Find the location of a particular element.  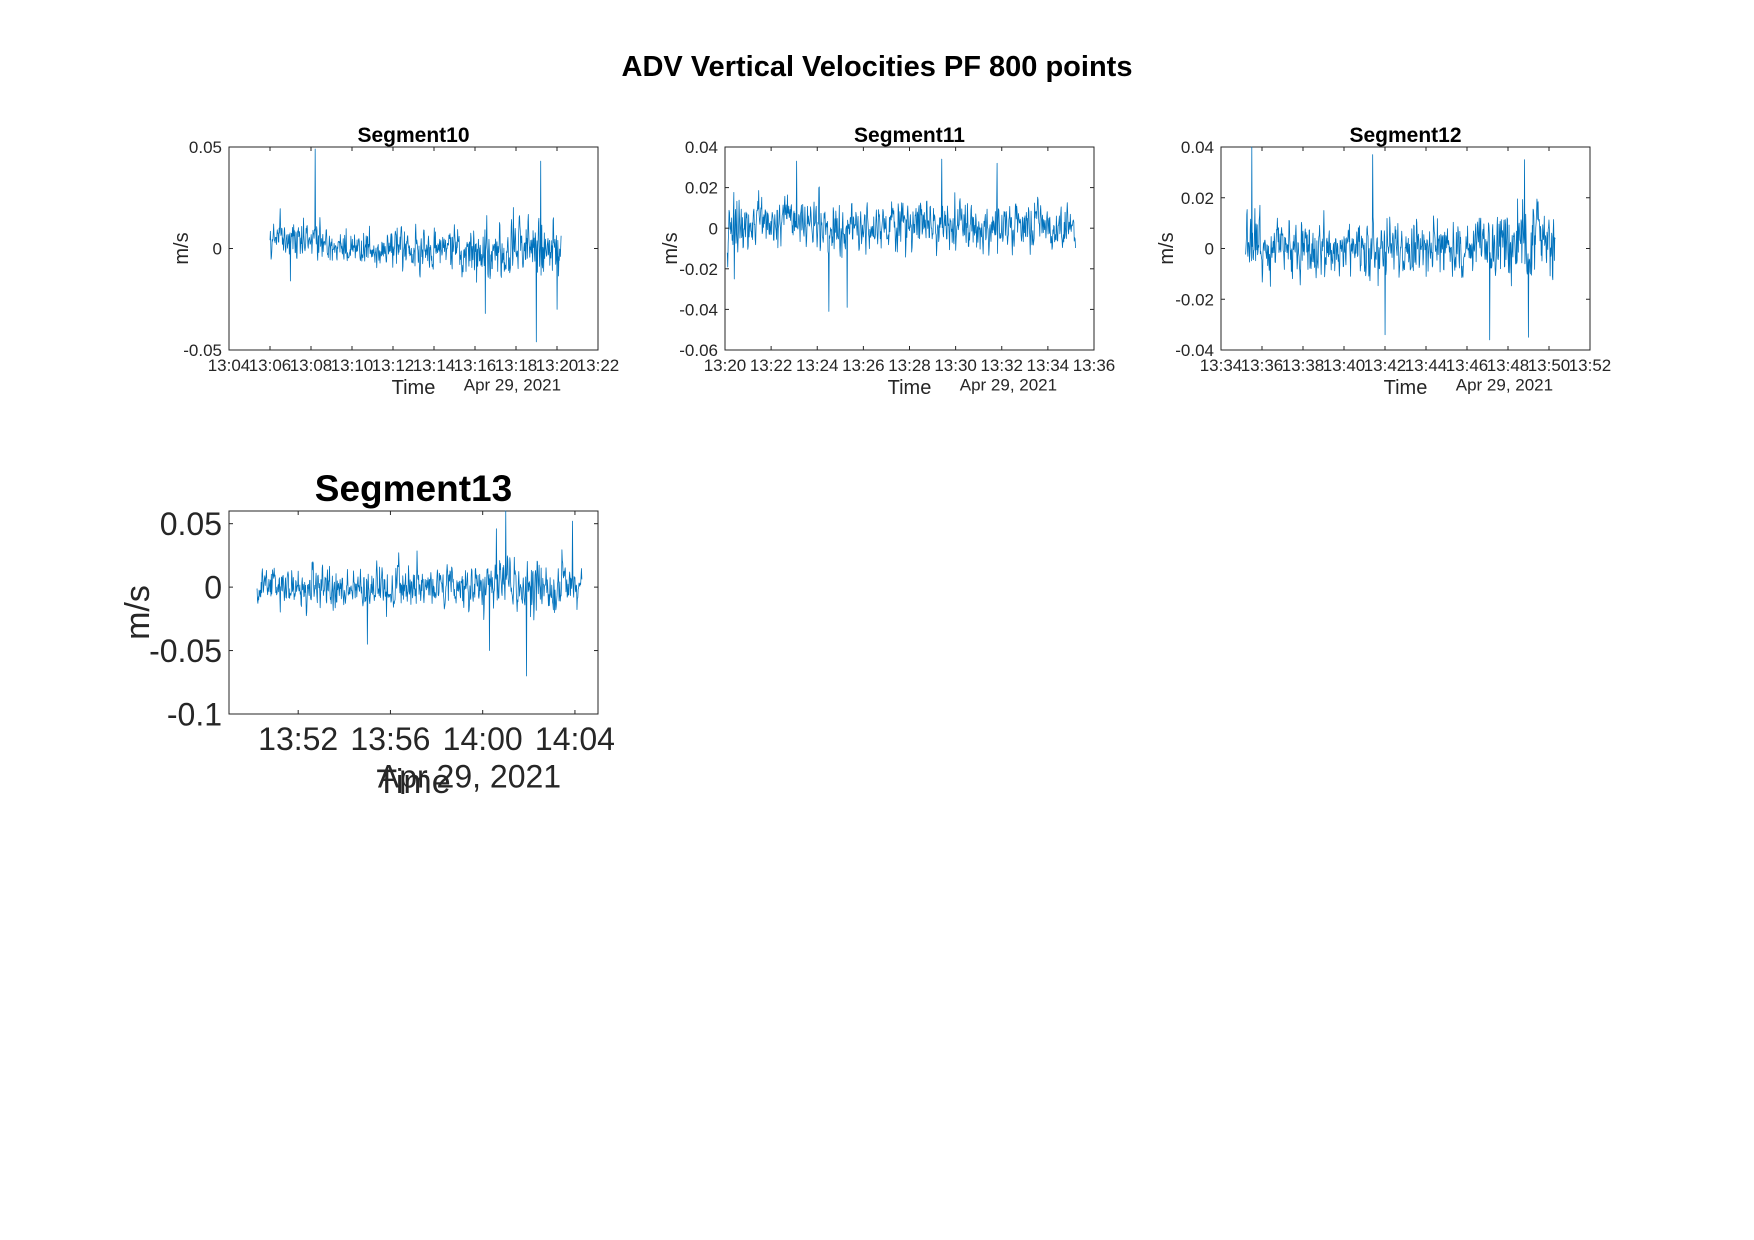

x-tick-label: 13:26 is located at coordinates (863, 365).